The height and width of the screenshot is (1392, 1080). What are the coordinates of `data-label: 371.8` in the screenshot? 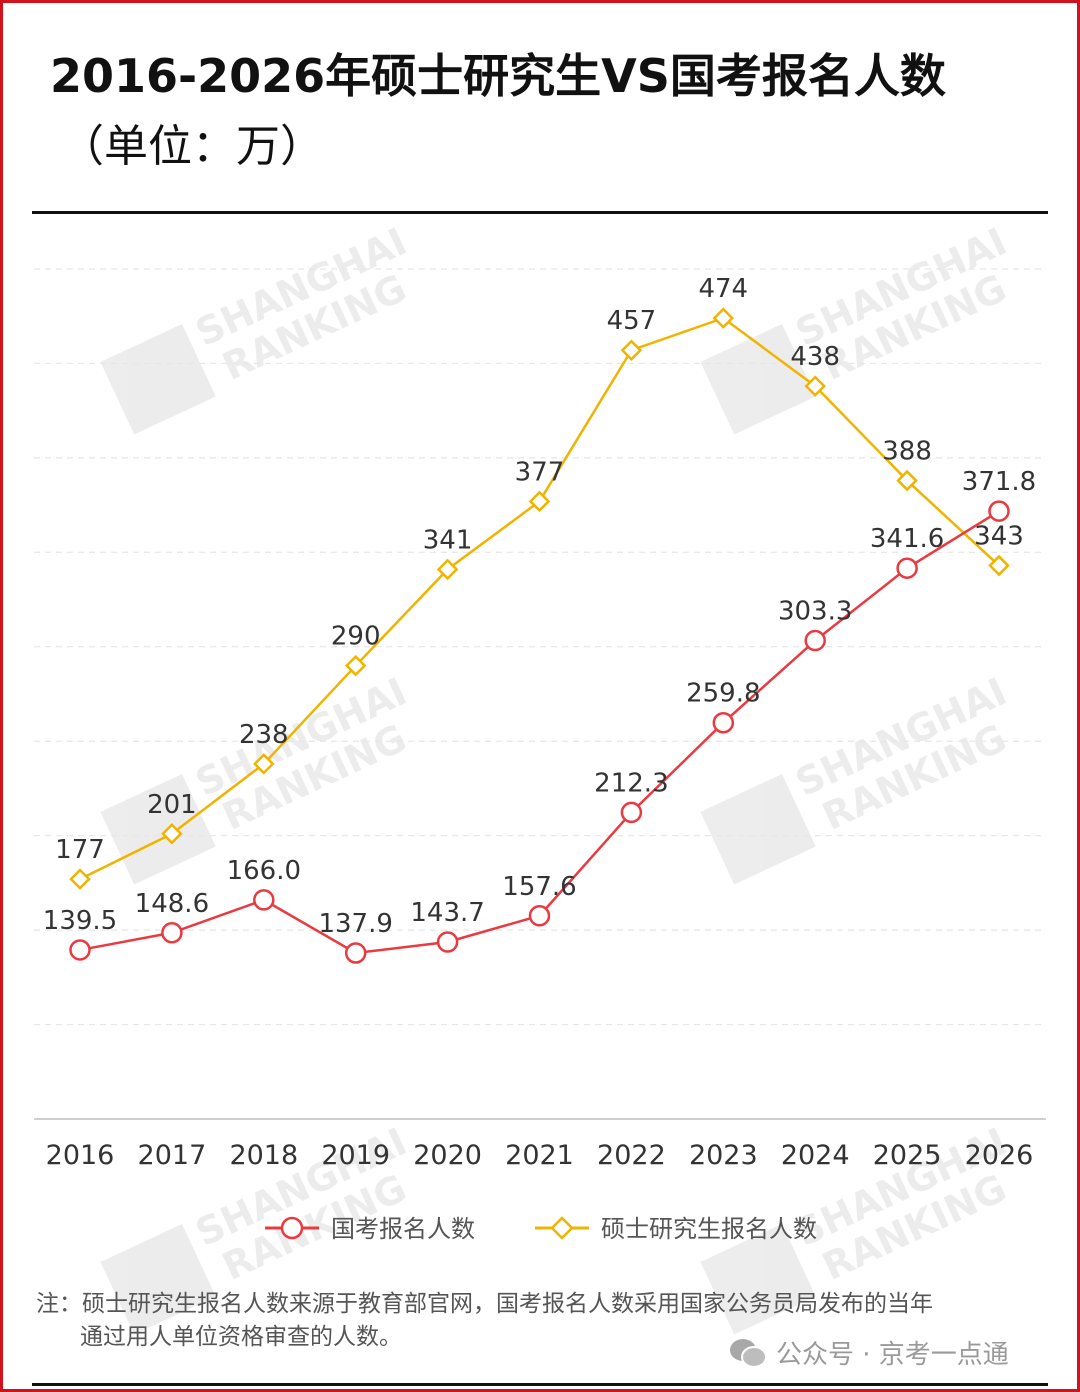 It's located at (999, 482).